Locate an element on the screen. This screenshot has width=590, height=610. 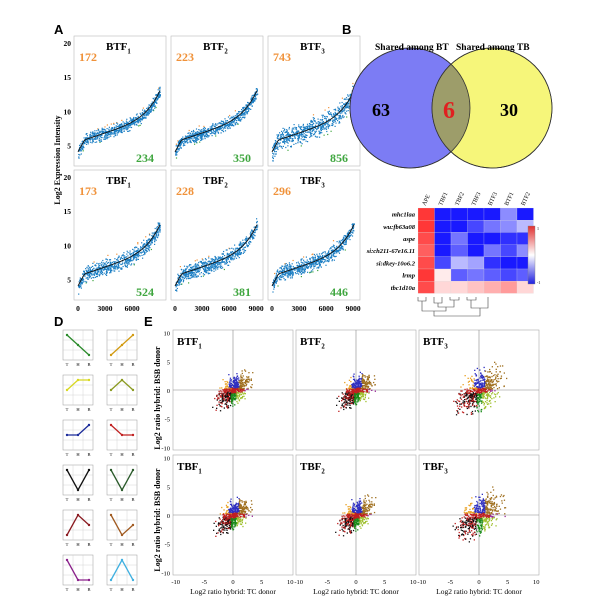
panel-e-title-tbf2: TBF2 is located at coordinates (312, 468).